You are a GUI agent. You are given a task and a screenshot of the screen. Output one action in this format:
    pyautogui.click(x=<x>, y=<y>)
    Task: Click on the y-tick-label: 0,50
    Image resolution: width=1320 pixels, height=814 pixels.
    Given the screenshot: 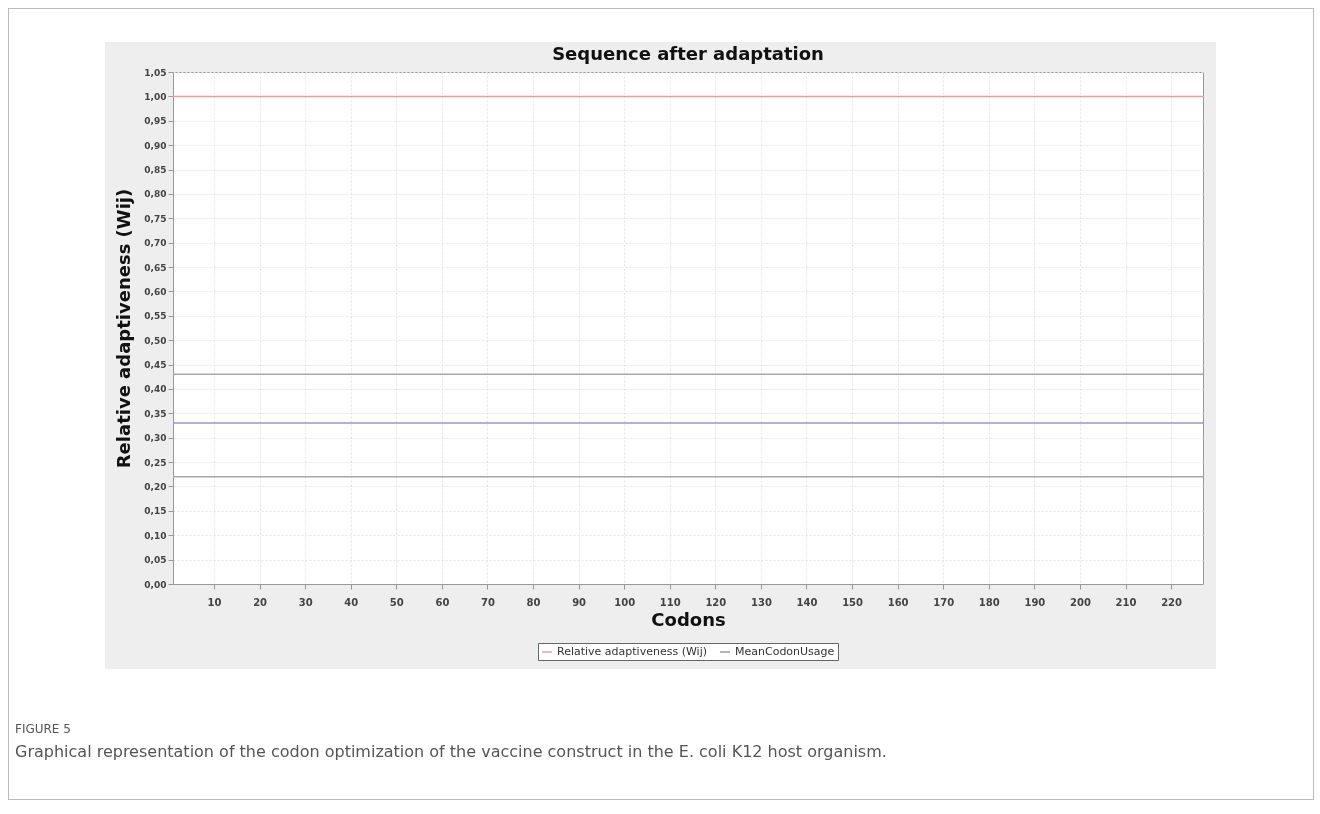 What is the action you would take?
    pyautogui.click(x=155, y=340)
    